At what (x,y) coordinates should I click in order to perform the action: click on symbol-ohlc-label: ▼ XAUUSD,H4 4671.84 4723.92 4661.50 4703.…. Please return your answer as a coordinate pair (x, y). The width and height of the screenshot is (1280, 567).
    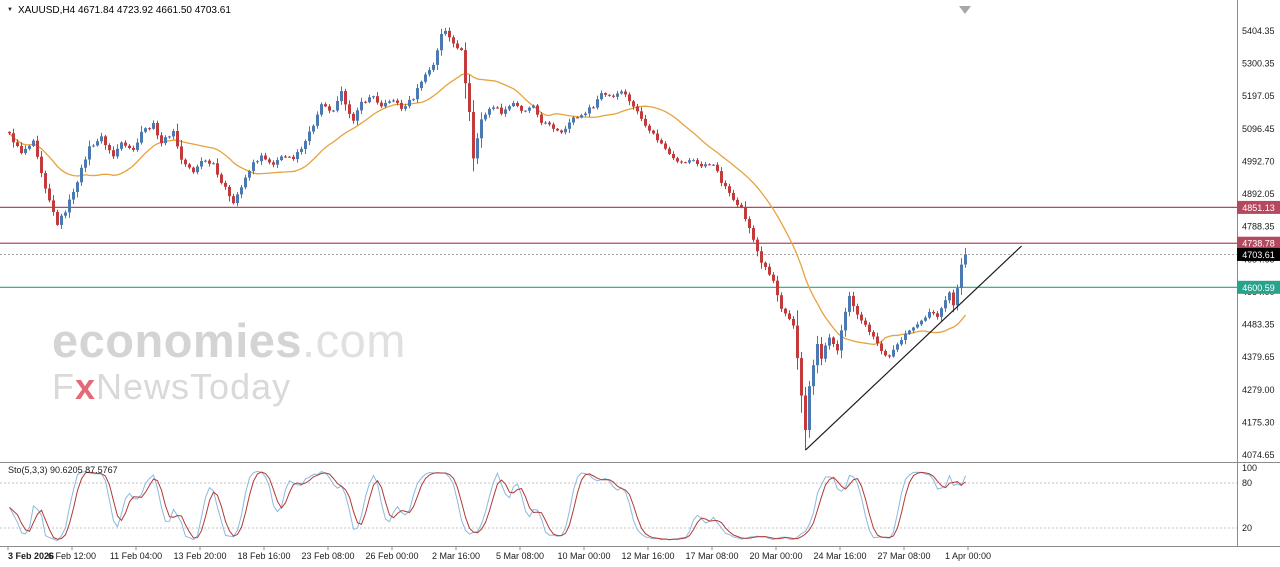
    Looking at the image, I should click on (119, 10).